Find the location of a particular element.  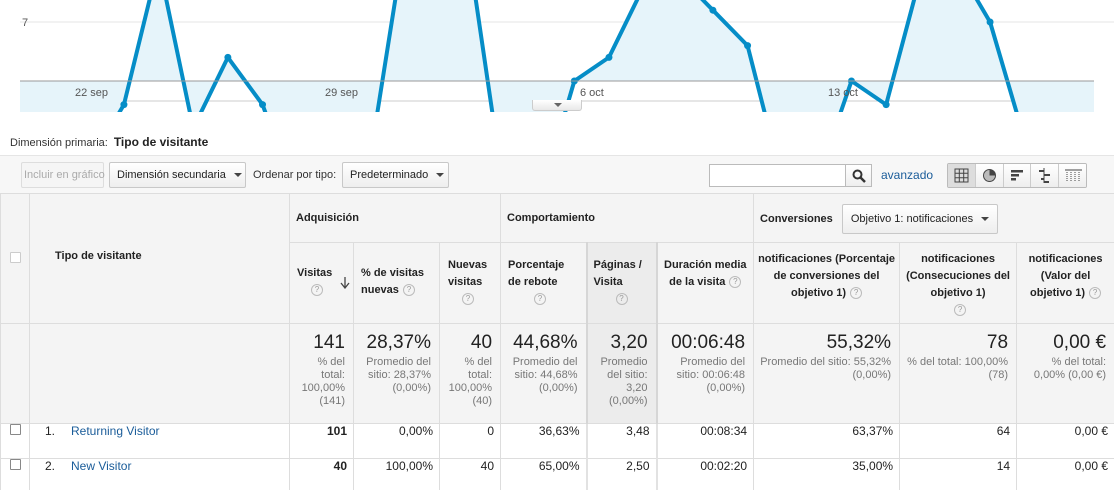

row-dimension-link: Returning Visitor is located at coordinates (115, 431).